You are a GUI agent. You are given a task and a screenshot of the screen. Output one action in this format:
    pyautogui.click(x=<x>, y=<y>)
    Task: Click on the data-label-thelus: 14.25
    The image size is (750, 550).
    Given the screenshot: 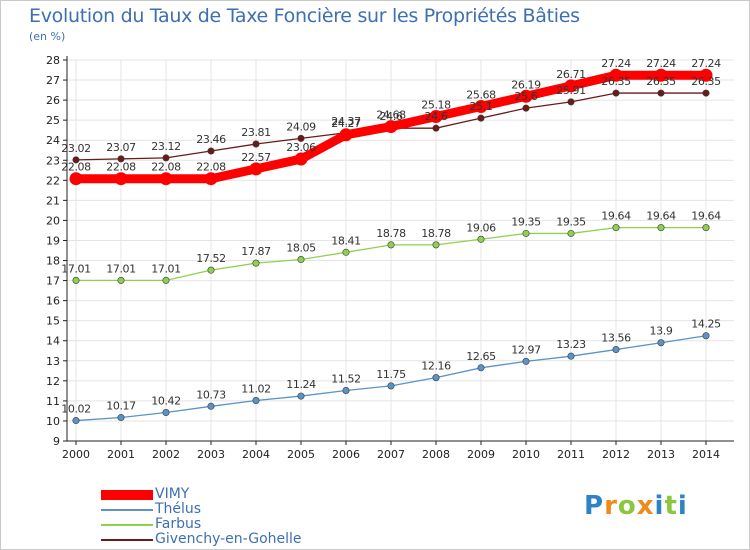 What is the action you would take?
    pyautogui.click(x=706, y=324)
    